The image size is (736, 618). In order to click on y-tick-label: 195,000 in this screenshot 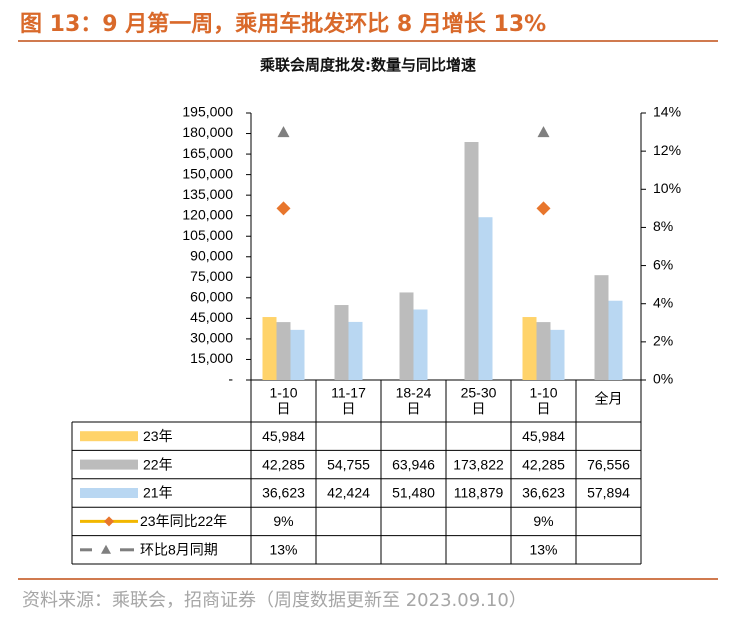, I will do `click(207, 112)`.